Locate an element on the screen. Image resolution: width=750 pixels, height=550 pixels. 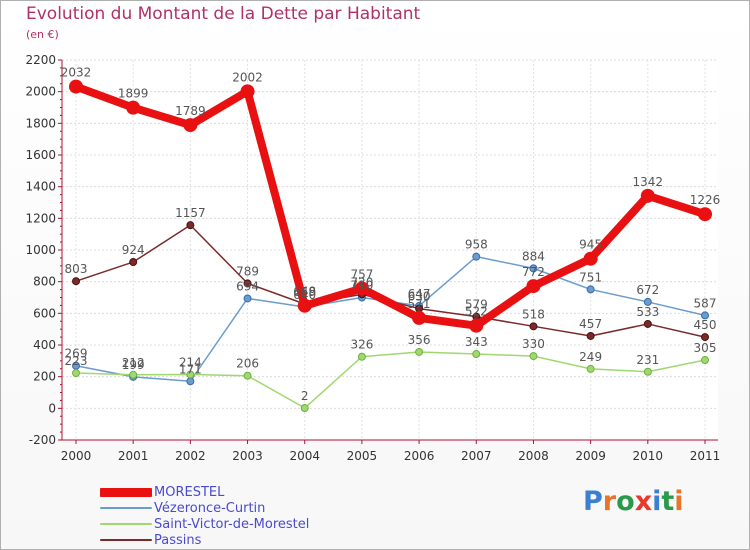
data-label: 231 is located at coordinates (647, 360).